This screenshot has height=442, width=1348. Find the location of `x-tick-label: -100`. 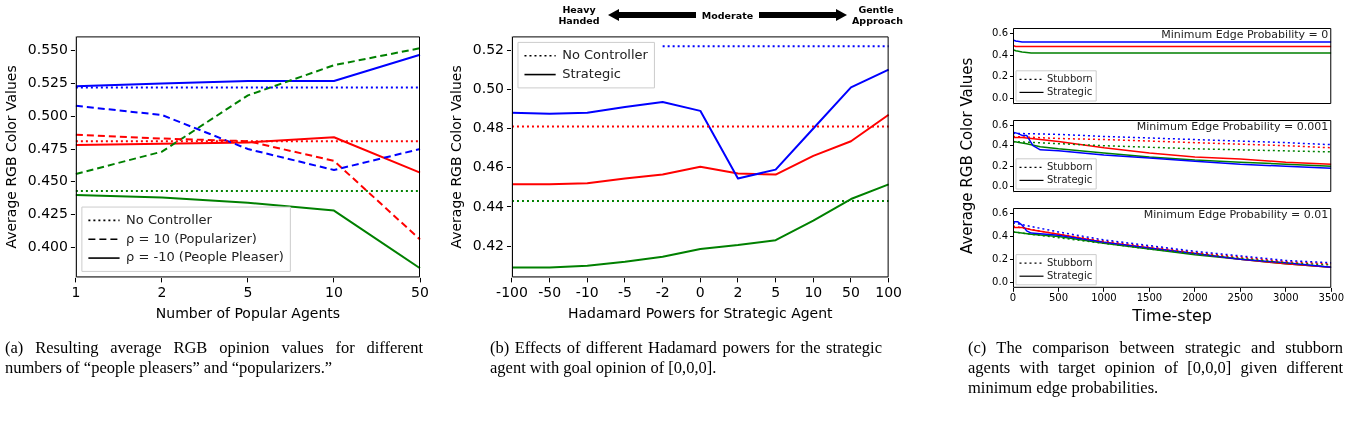

x-tick-label: -100 is located at coordinates (512, 292).